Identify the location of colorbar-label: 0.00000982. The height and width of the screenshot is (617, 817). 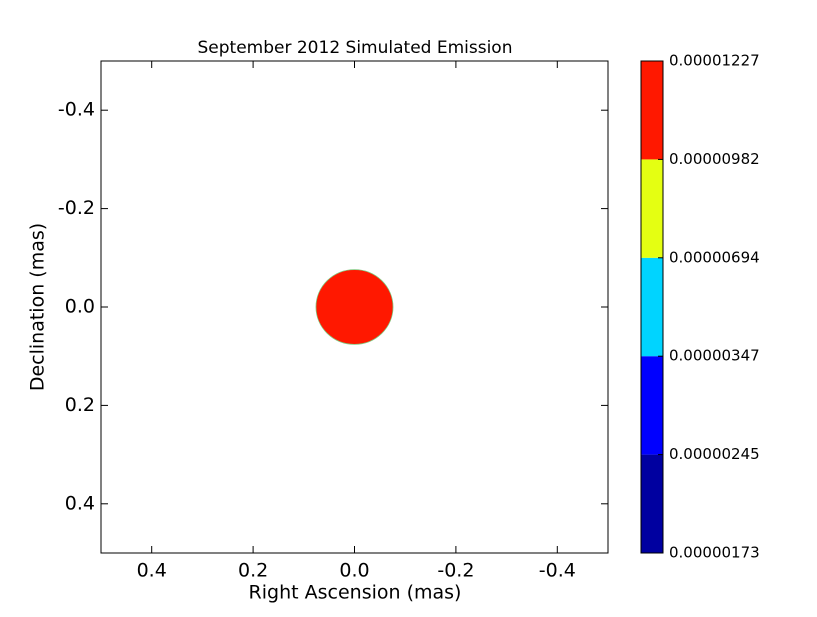
(714, 159).